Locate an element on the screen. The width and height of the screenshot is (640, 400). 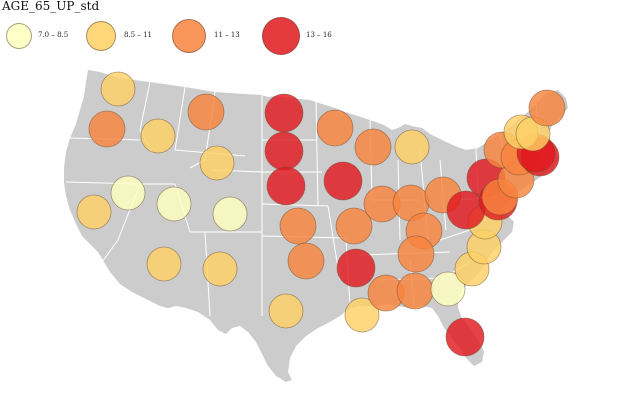
legend: 7.0 – 8.5 8.5 – 11 11 – 13 13 – 16 is located at coordinates (320, 37).